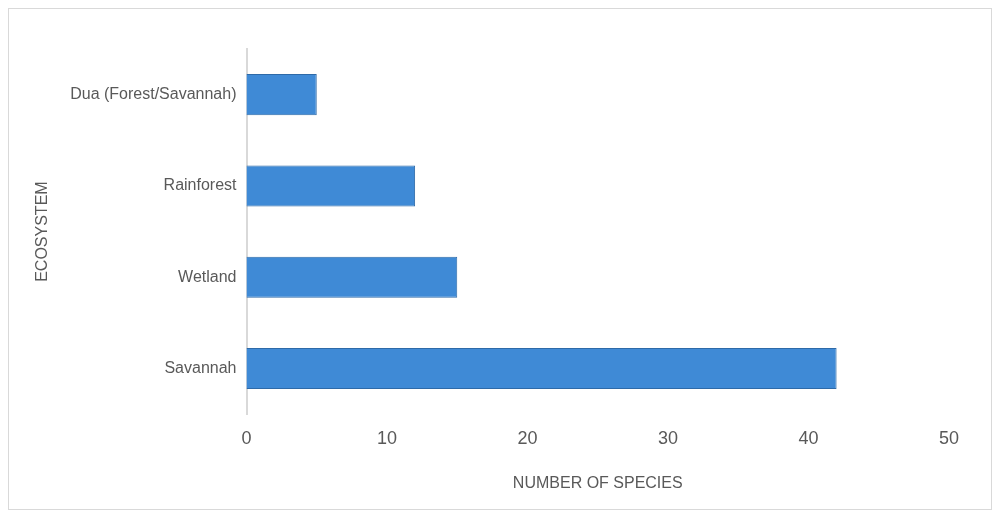 The width and height of the screenshot is (1002, 520). I want to click on y-axis-title: ECOSYSTEM, so click(42, 231).